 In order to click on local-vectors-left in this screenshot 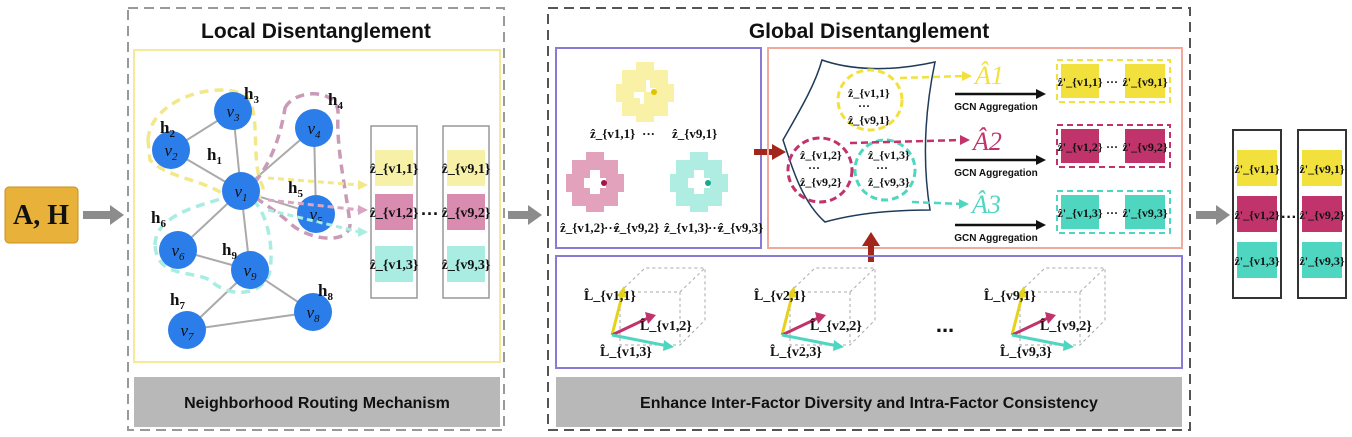, I will do `click(394, 212)`.